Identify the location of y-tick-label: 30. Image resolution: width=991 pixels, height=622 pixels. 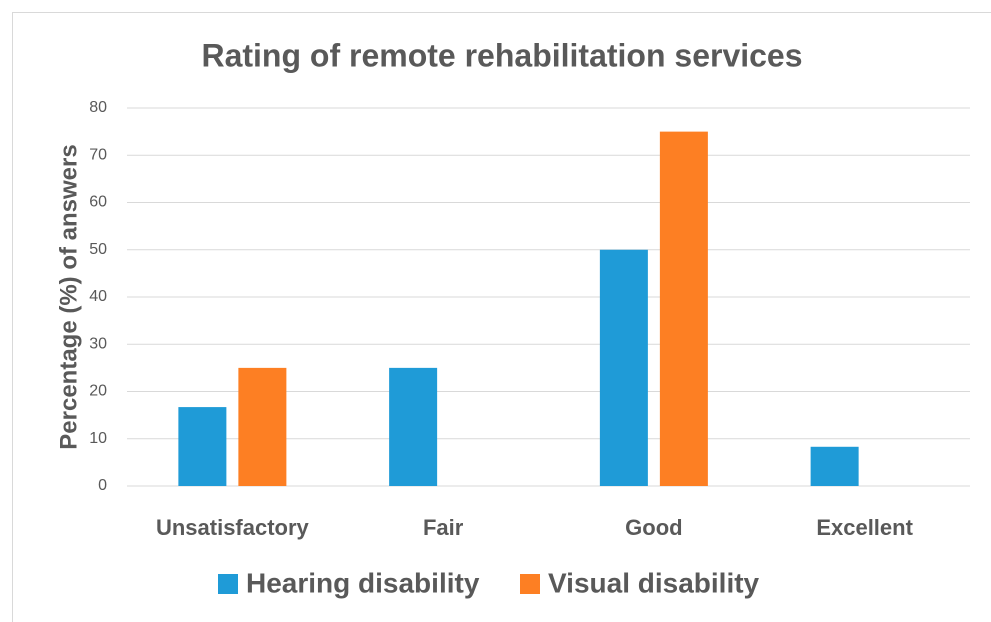
(98, 343).